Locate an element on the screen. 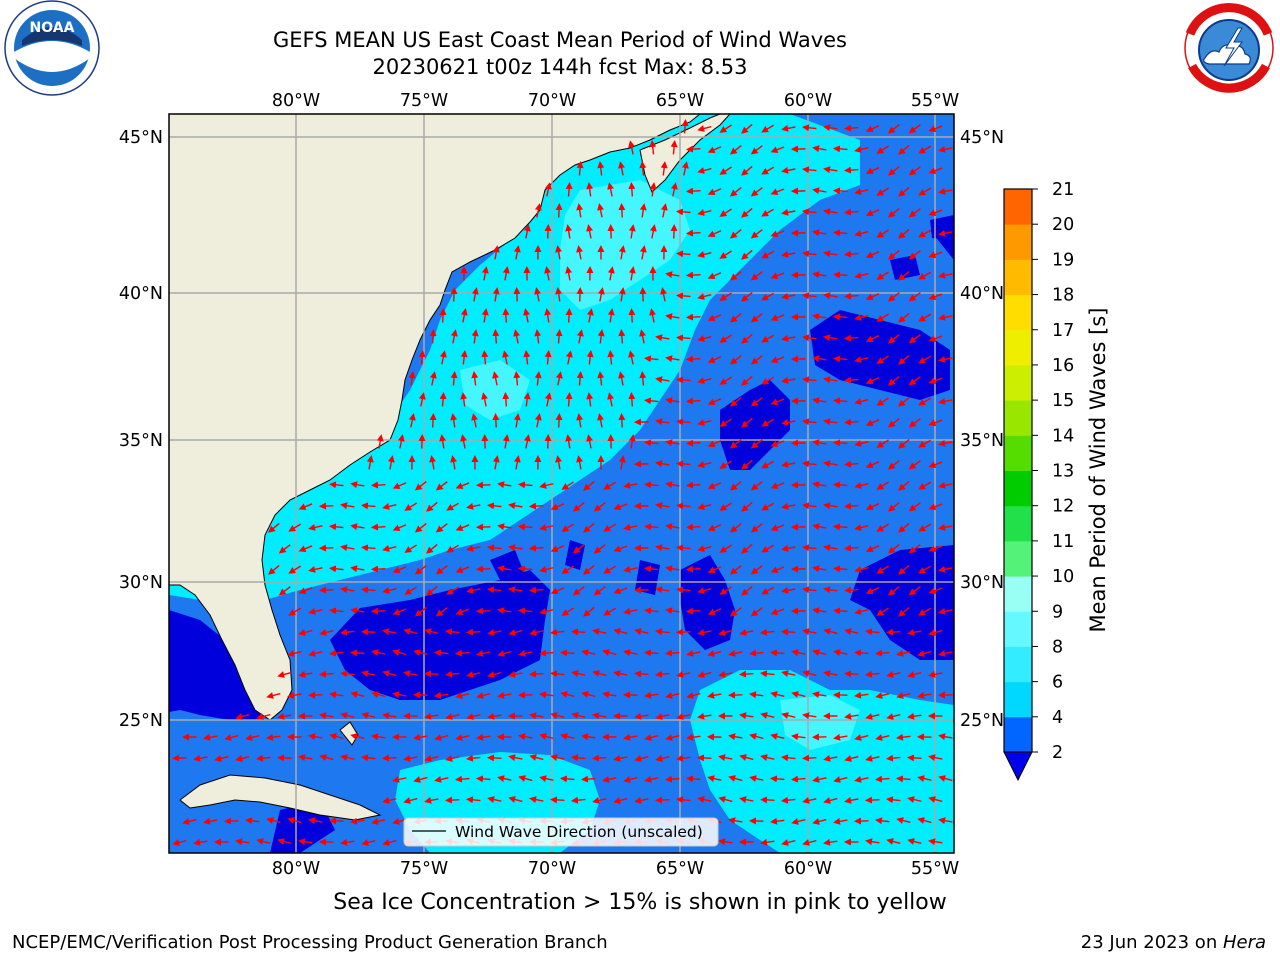 This screenshot has height=960, width=1280. footer-date: 23 Jun 2023 on Hera is located at coordinates (1173, 942).